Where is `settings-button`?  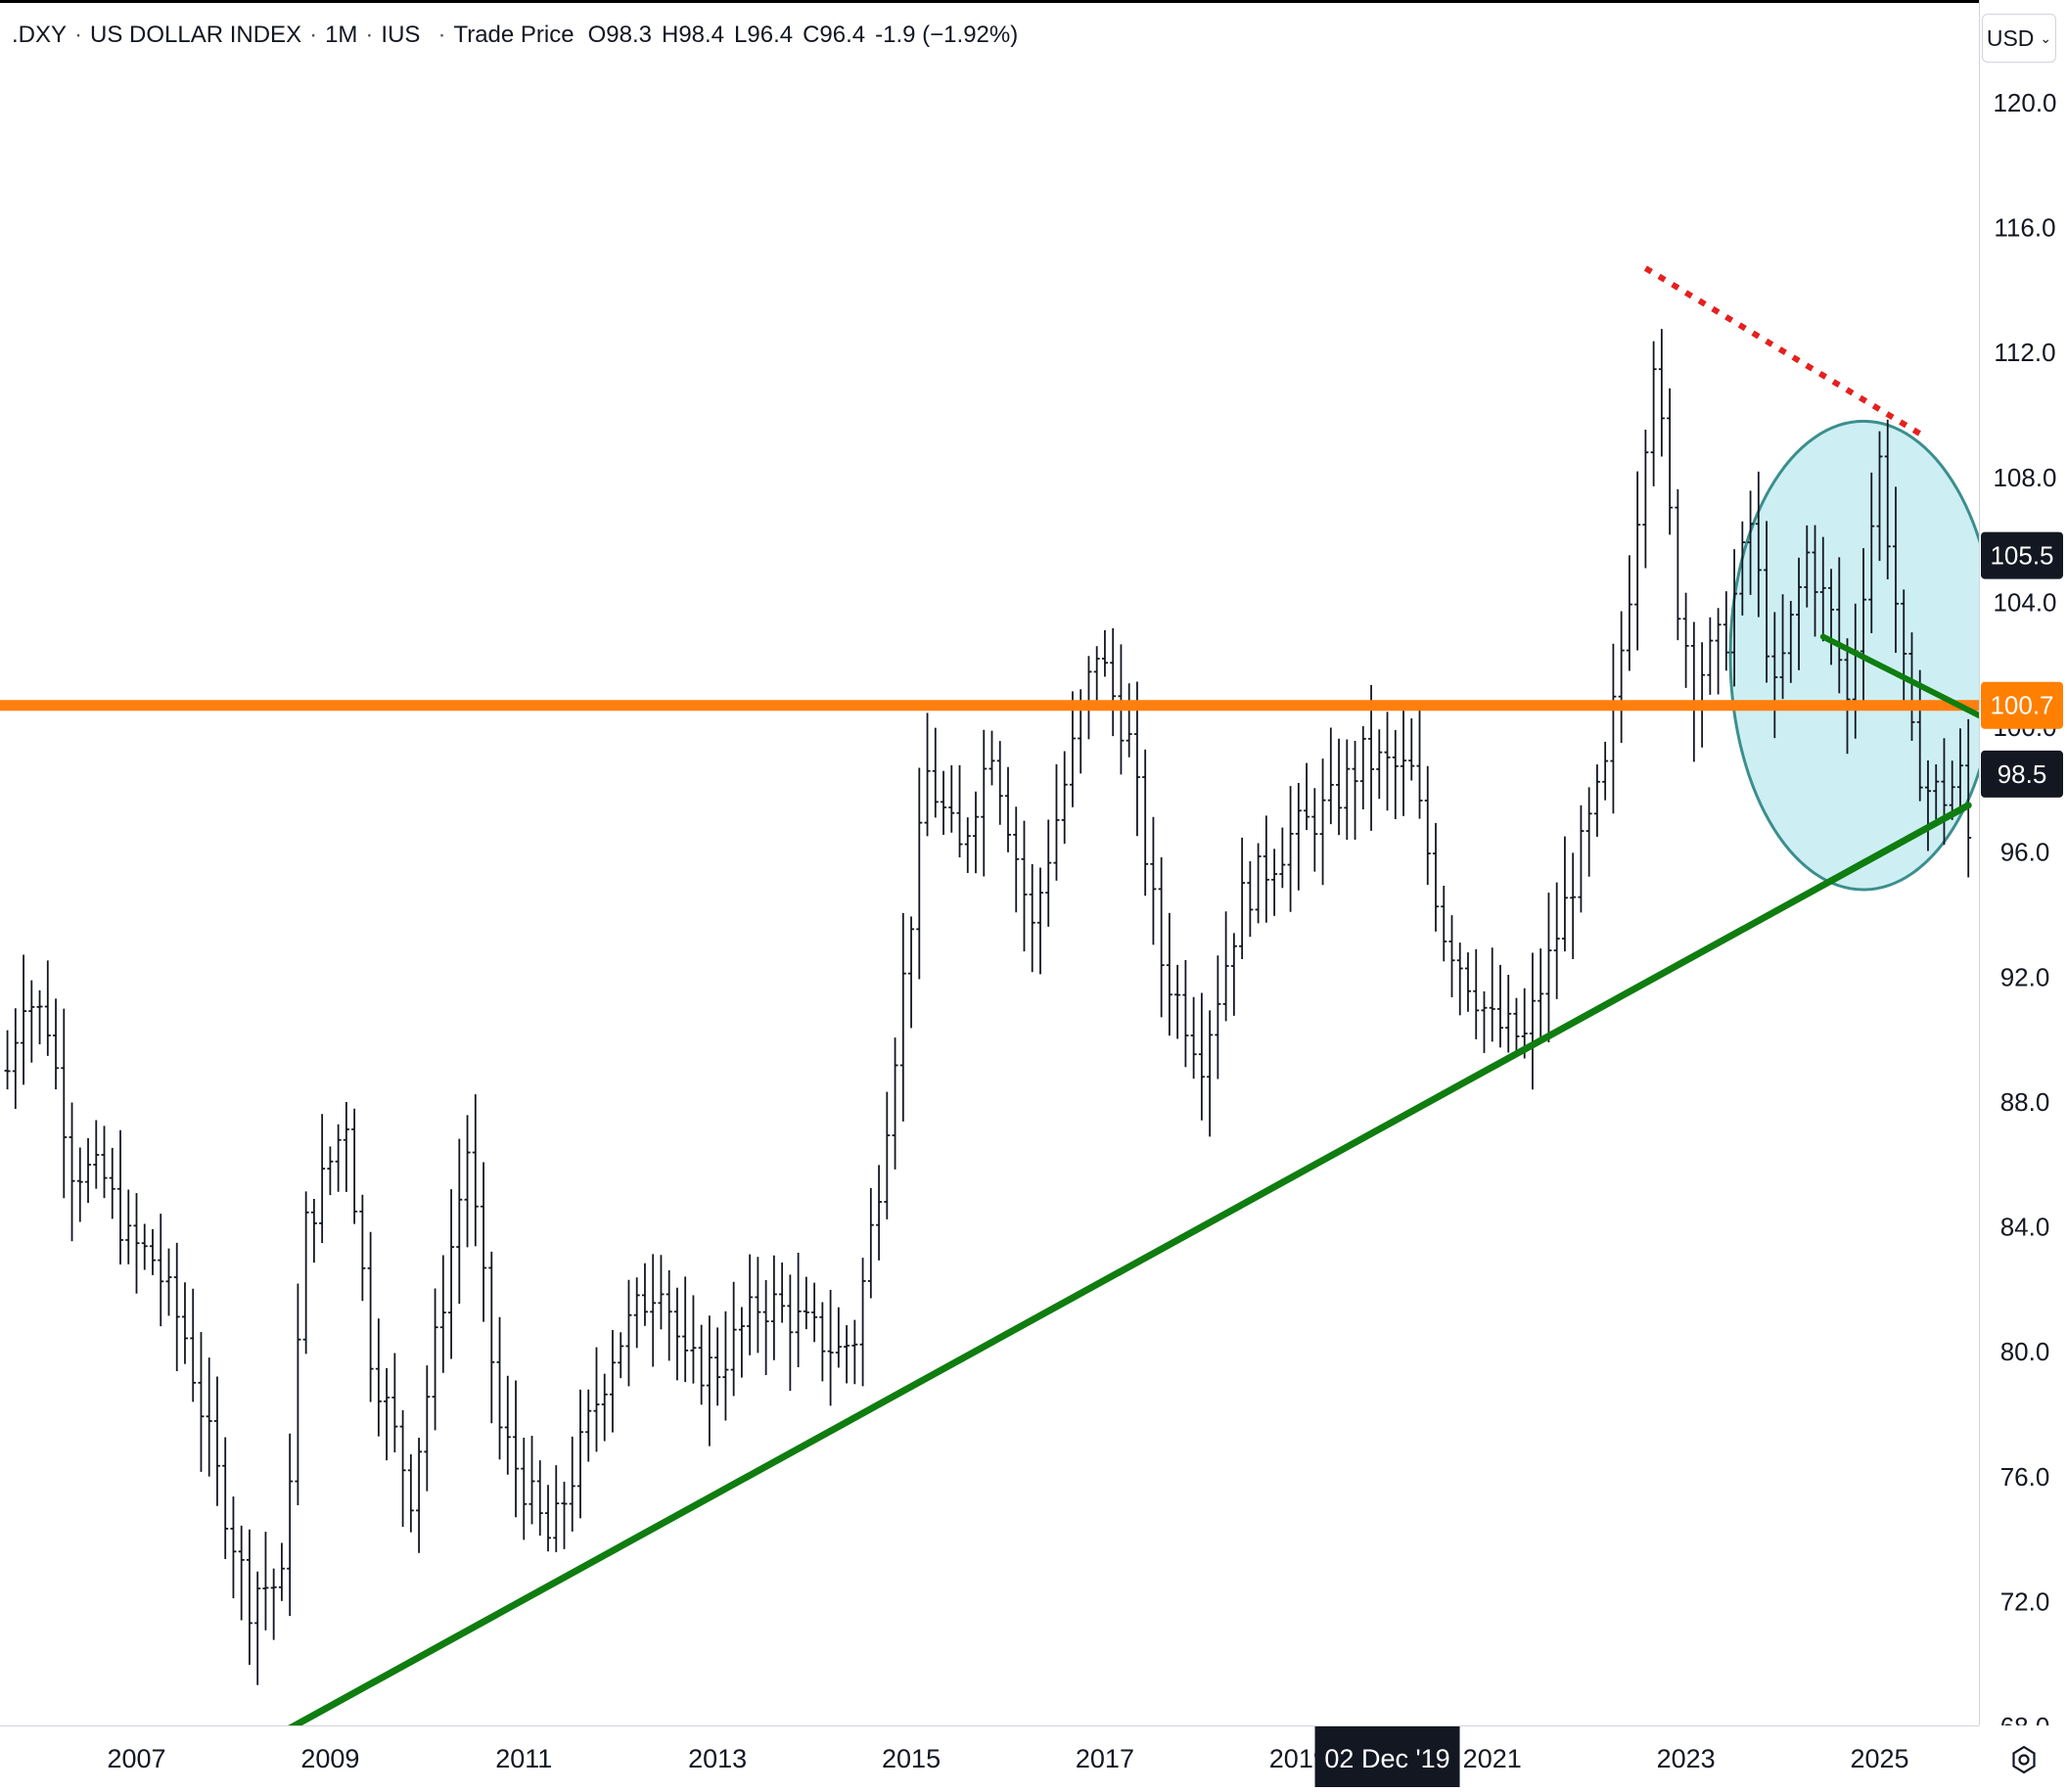
settings-button is located at coordinates (2024, 1759).